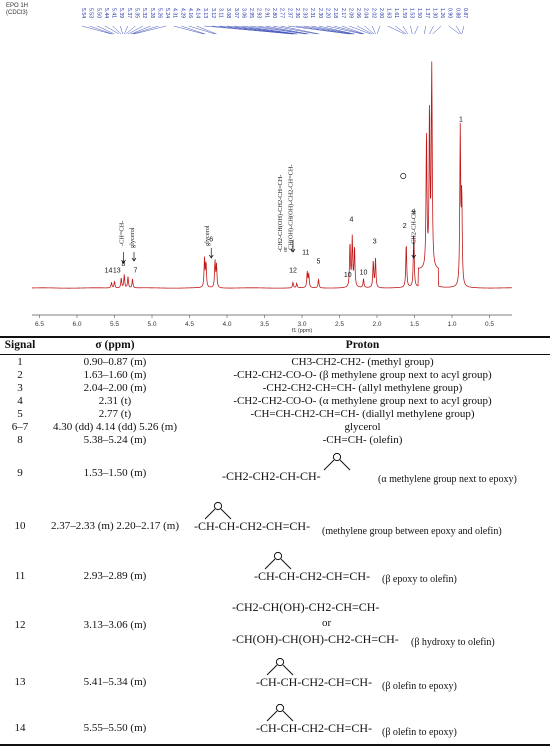 The height and width of the screenshot is (749, 550). What do you see at coordinates (327, 623) in the screenshot?
I see `proton-or: or` at bounding box center [327, 623].